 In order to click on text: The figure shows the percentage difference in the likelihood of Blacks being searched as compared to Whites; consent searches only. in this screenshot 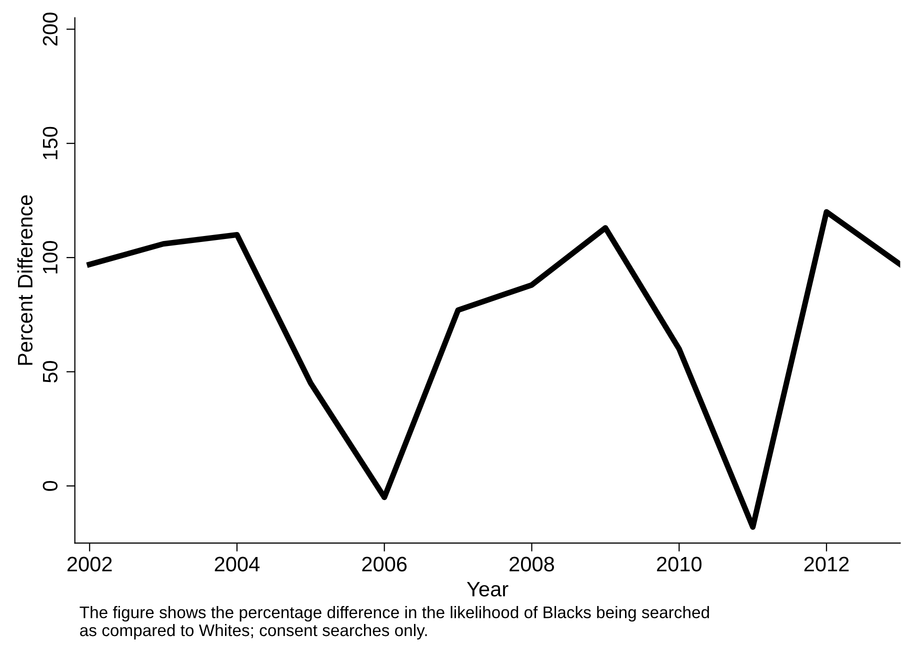, I will do `click(394, 623)`.